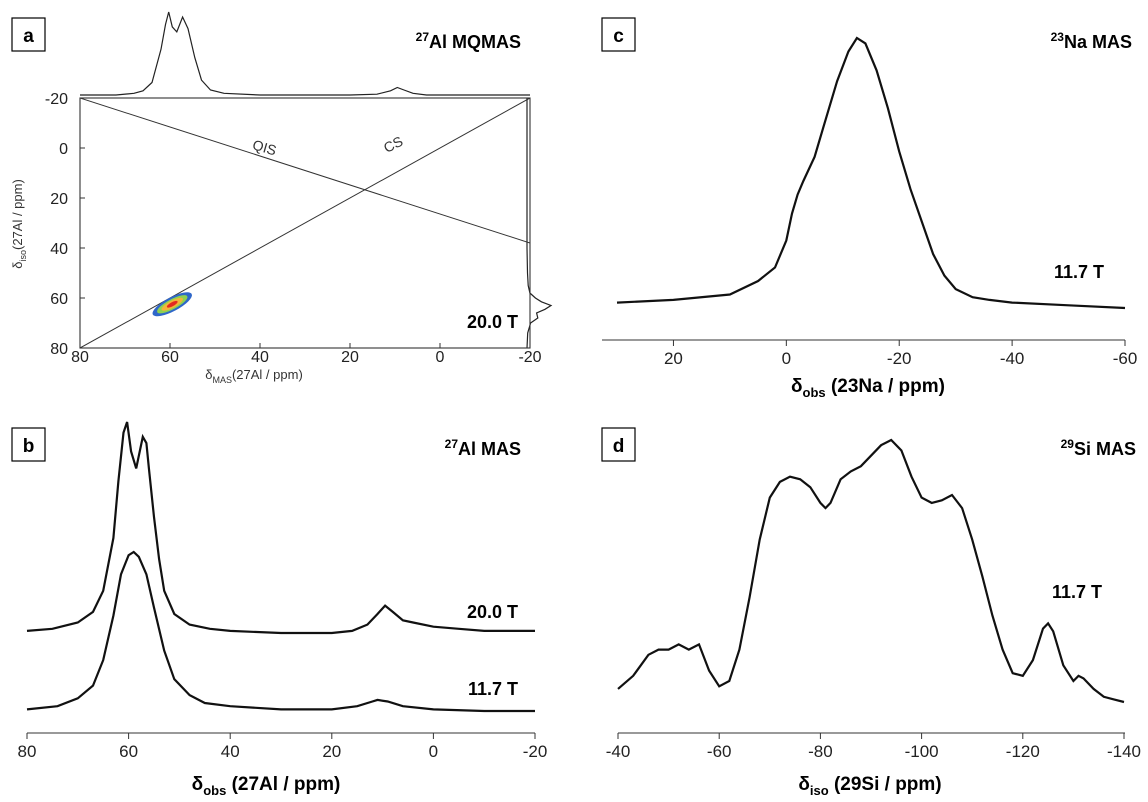 This screenshot has height=802, width=1148. Describe the element at coordinates (440, 357) in the screenshot. I see `panel-a-x-tick-label-4: 0` at that location.